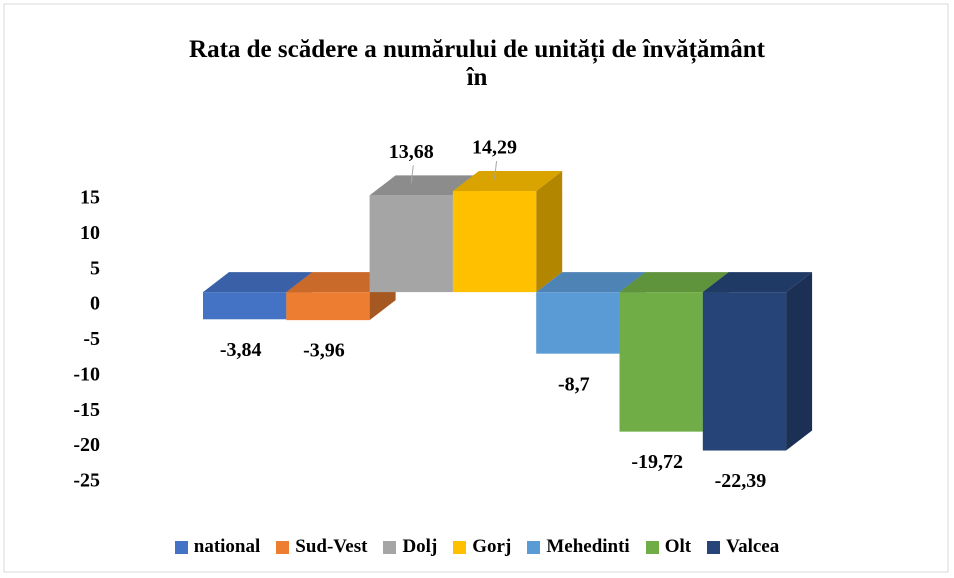  Describe the element at coordinates (95, 304) in the screenshot. I see `y-tick-label: 0` at that location.